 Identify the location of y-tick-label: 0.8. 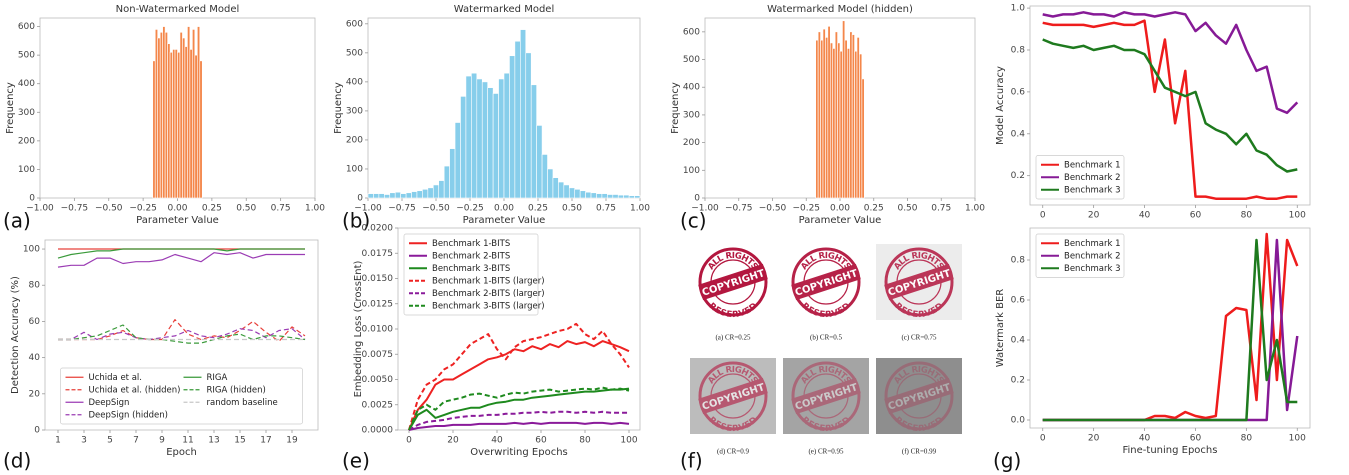
(1018, 50).